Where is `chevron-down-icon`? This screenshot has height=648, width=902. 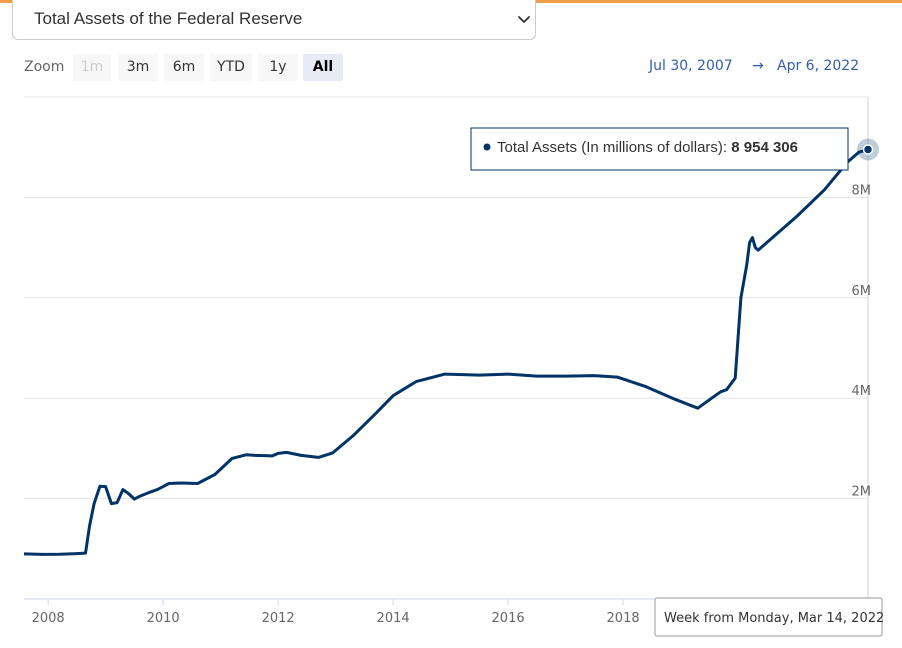
chevron-down-icon is located at coordinates (524, 19).